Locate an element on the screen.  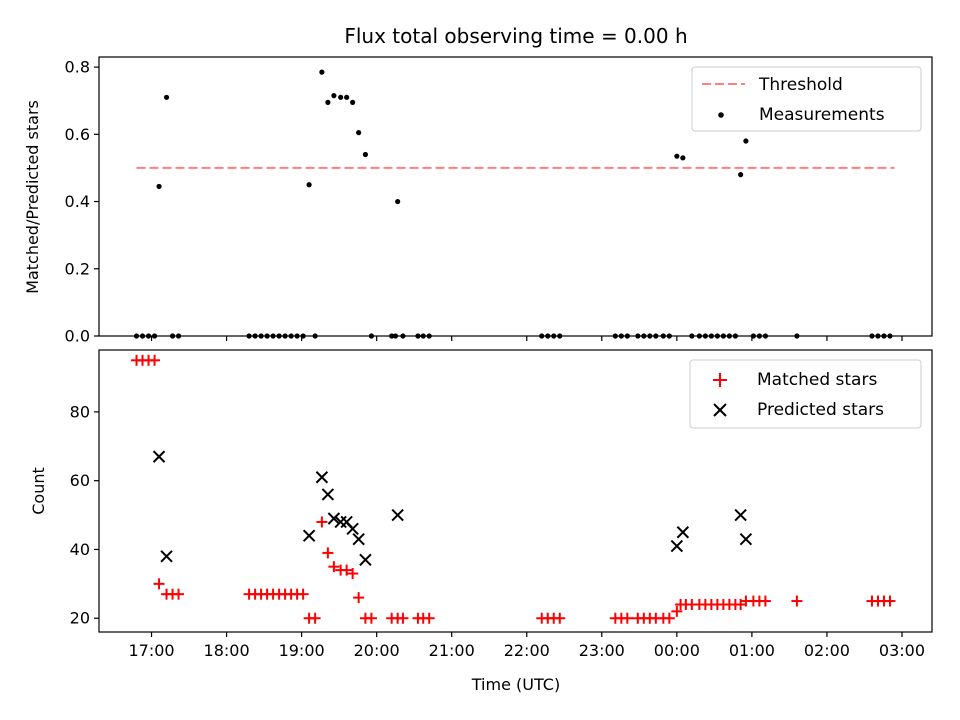
legend-threshold-label: Threshold is located at coordinates (800, 85).